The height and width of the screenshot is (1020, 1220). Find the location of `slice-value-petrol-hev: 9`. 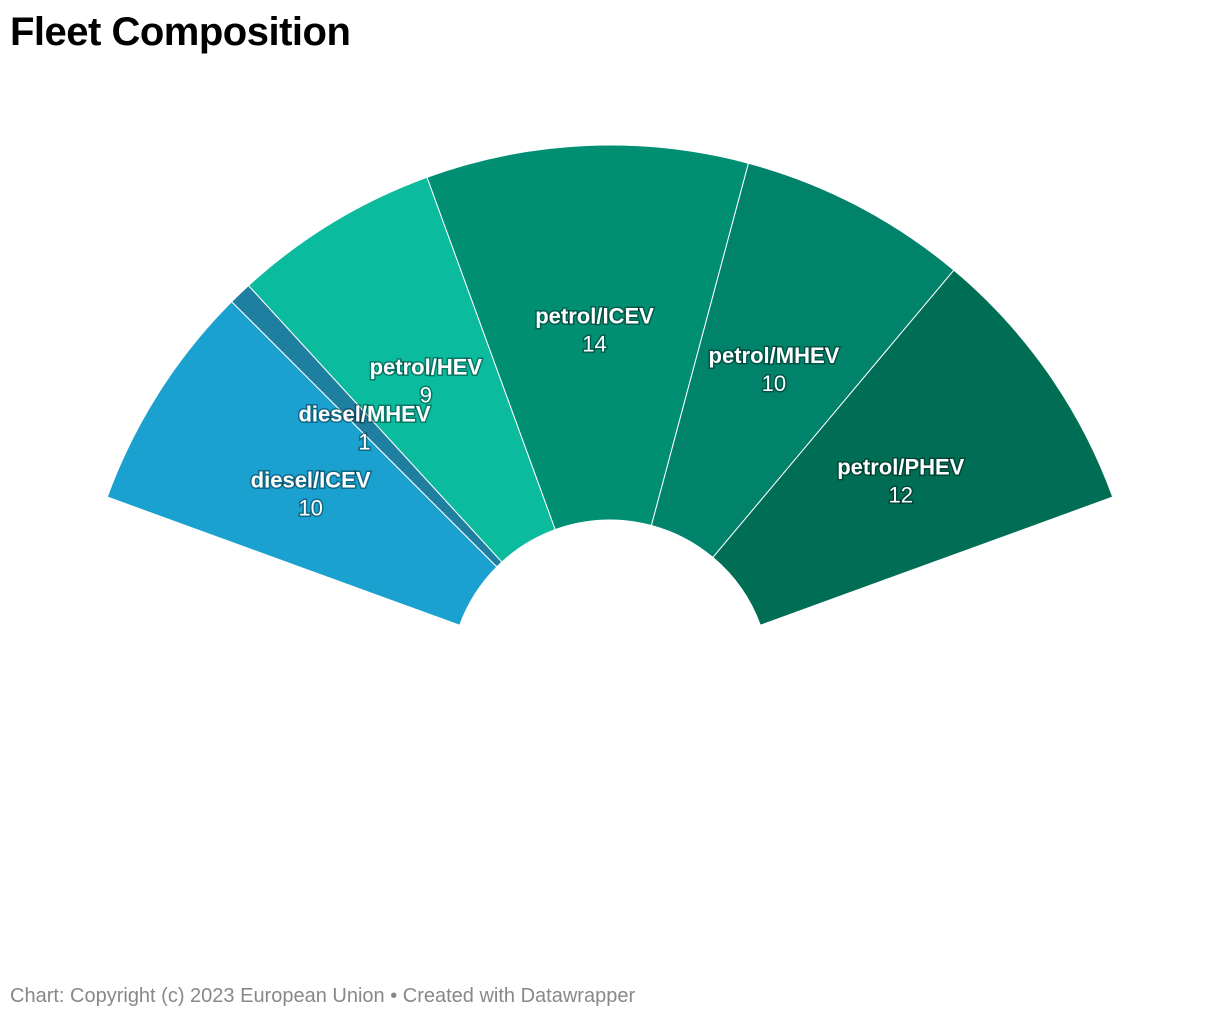

slice-value-petrol-hev: 9 is located at coordinates (426, 395).